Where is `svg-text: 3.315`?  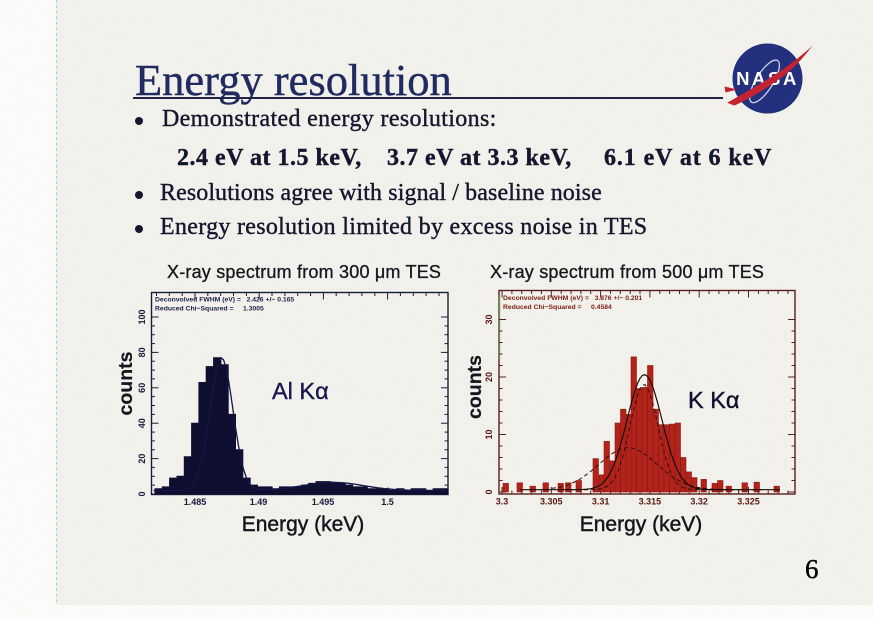 svg-text: 3.315 is located at coordinates (650, 502).